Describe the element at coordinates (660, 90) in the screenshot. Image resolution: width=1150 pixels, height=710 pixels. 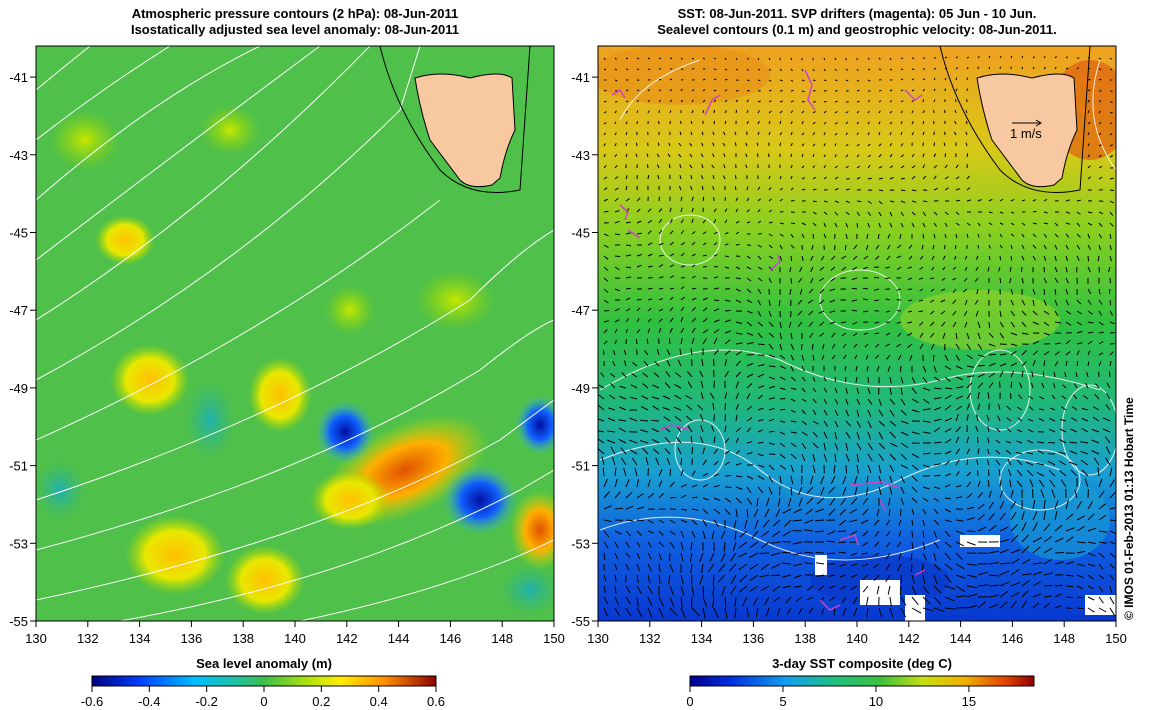
I see `sealevel-contour` at that location.